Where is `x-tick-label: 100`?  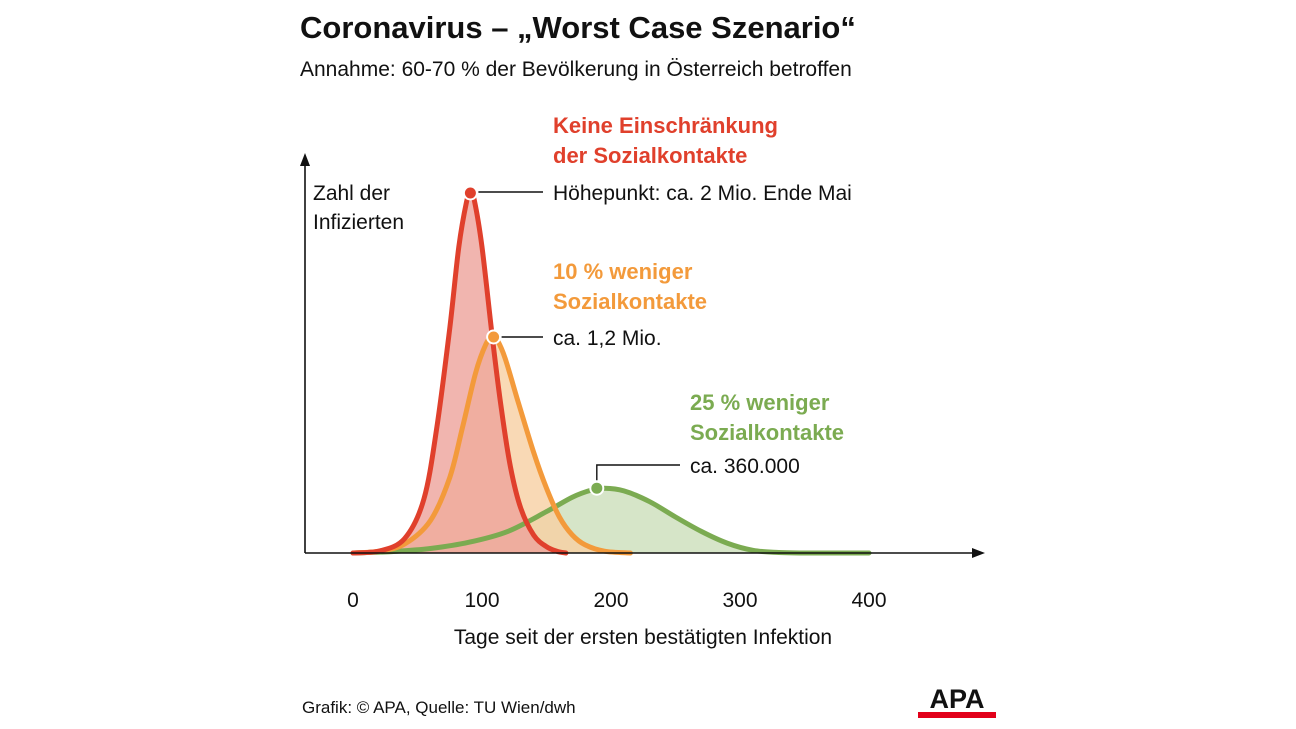 x-tick-label: 100 is located at coordinates (481, 600).